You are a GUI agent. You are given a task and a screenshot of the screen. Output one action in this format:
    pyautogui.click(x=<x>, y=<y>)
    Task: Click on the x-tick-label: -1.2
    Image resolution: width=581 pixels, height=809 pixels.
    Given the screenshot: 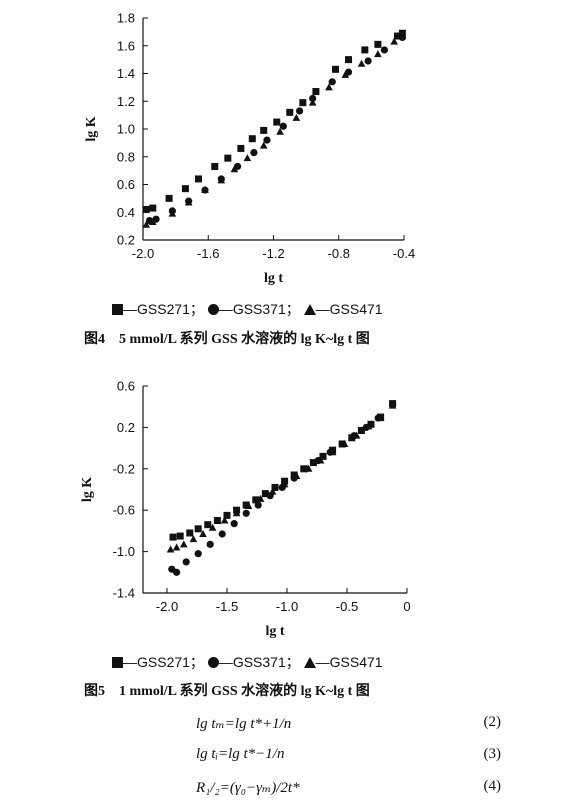 What is the action you would take?
    pyautogui.click(x=273, y=253)
    